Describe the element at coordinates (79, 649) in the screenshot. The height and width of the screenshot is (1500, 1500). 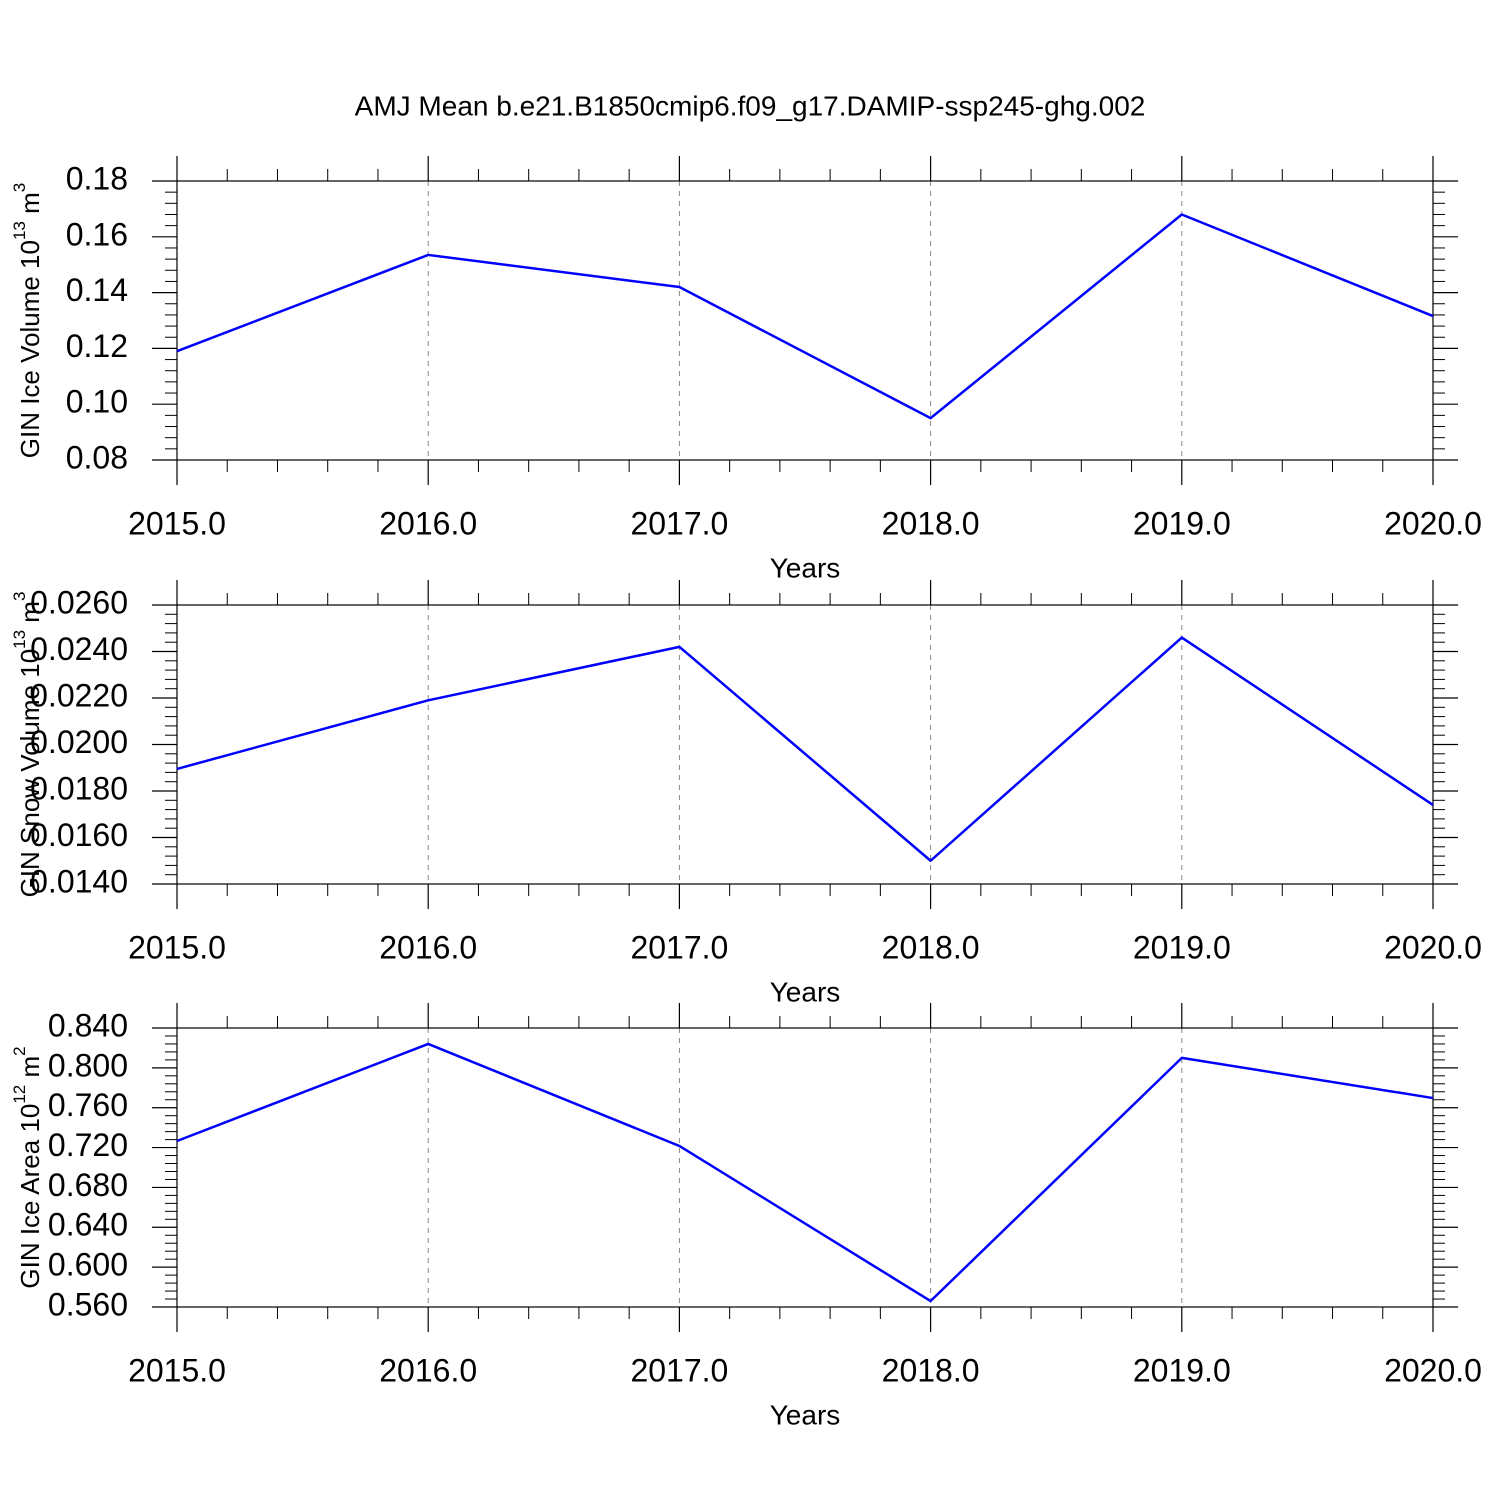
I see `y-tick-label: 0.0240` at that location.